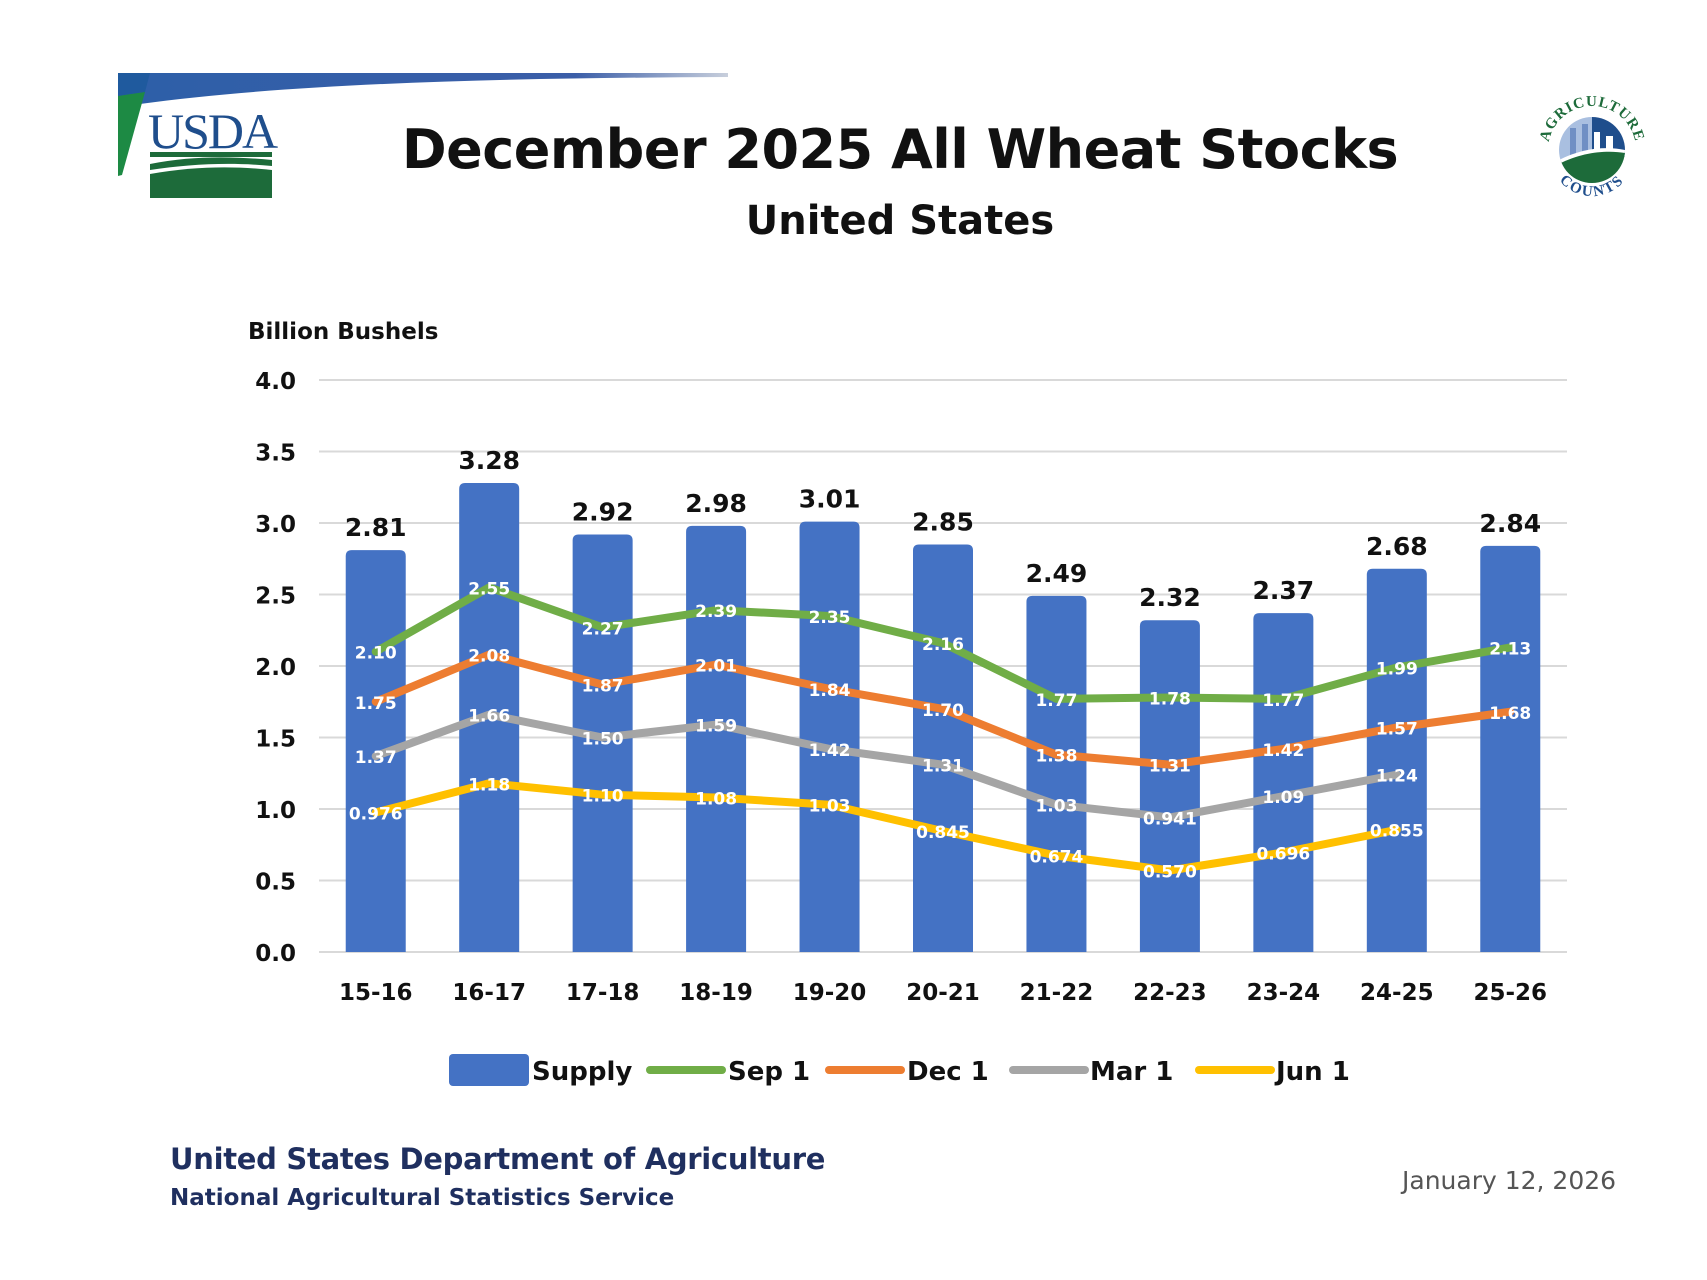 This screenshot has width=1707, height=1280. I want to click on supply-bar-label: 2.32, so click(1170, 597).